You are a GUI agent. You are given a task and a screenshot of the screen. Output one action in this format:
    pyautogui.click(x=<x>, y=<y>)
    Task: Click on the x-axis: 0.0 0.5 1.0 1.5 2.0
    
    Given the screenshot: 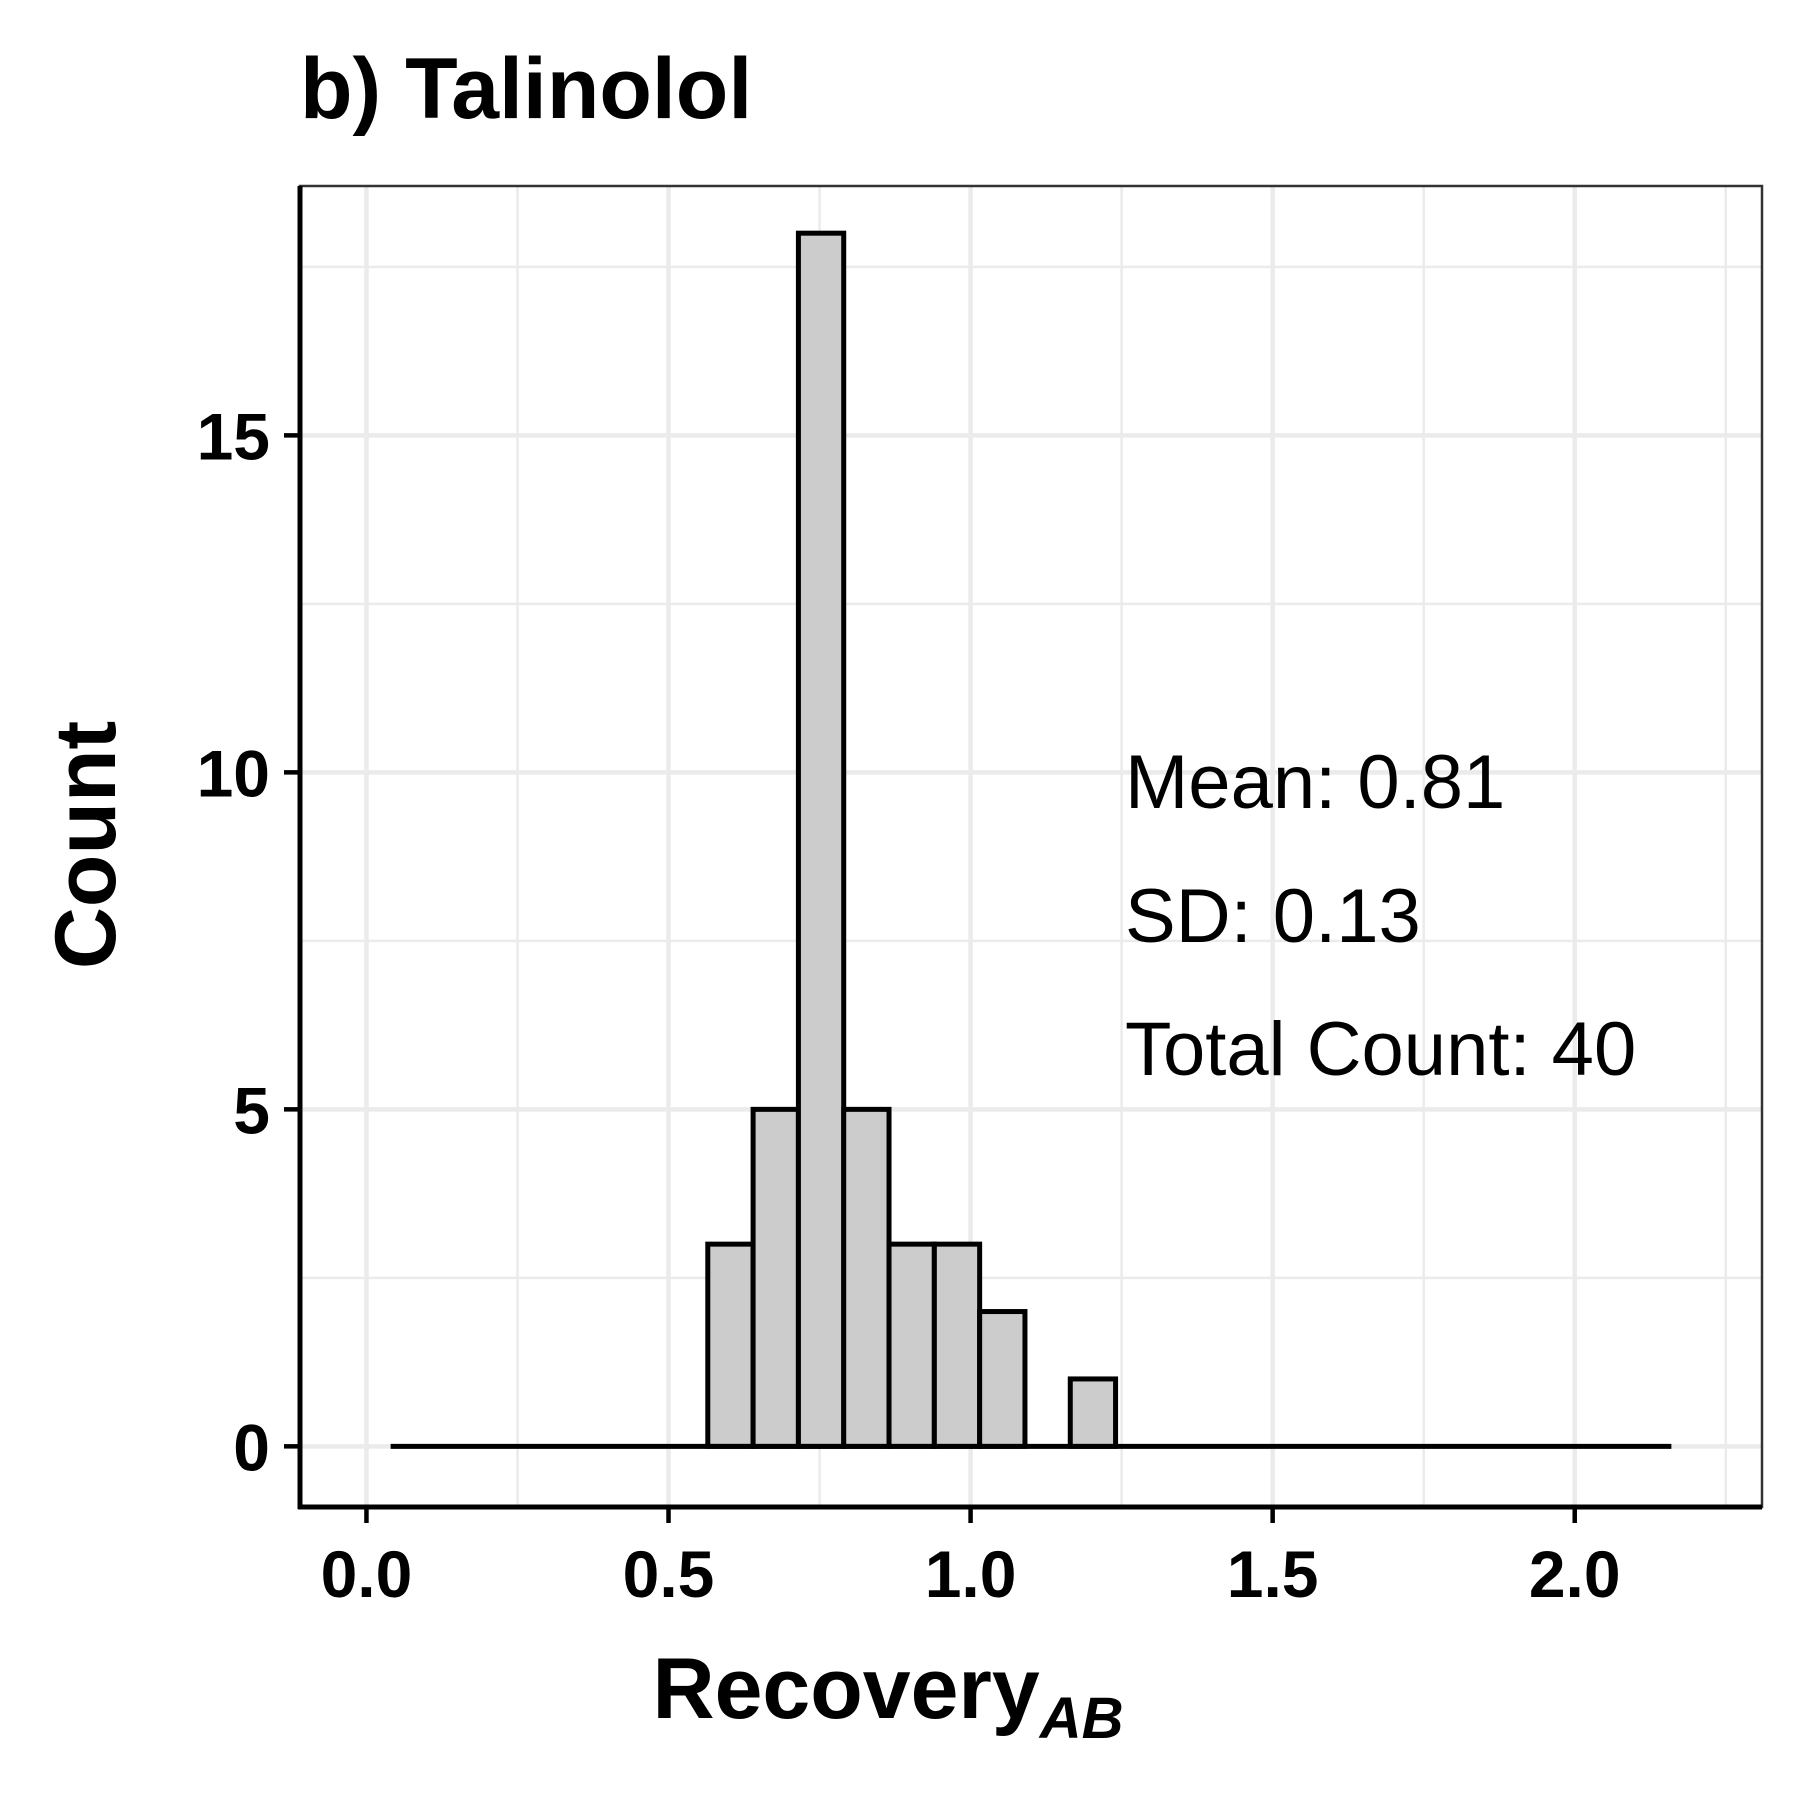 What is the action you would take?
    pyautogui.click(x=971, y=1559)
    